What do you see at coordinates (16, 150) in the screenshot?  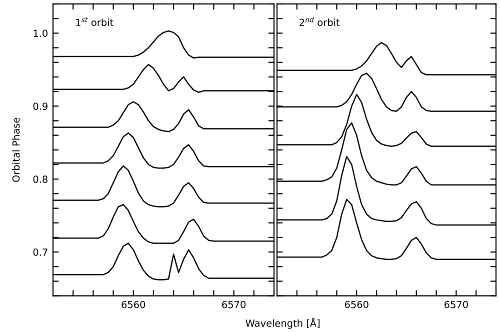 I see `y-axis-title: Orbital Phase` at bounding box center [16, 150].